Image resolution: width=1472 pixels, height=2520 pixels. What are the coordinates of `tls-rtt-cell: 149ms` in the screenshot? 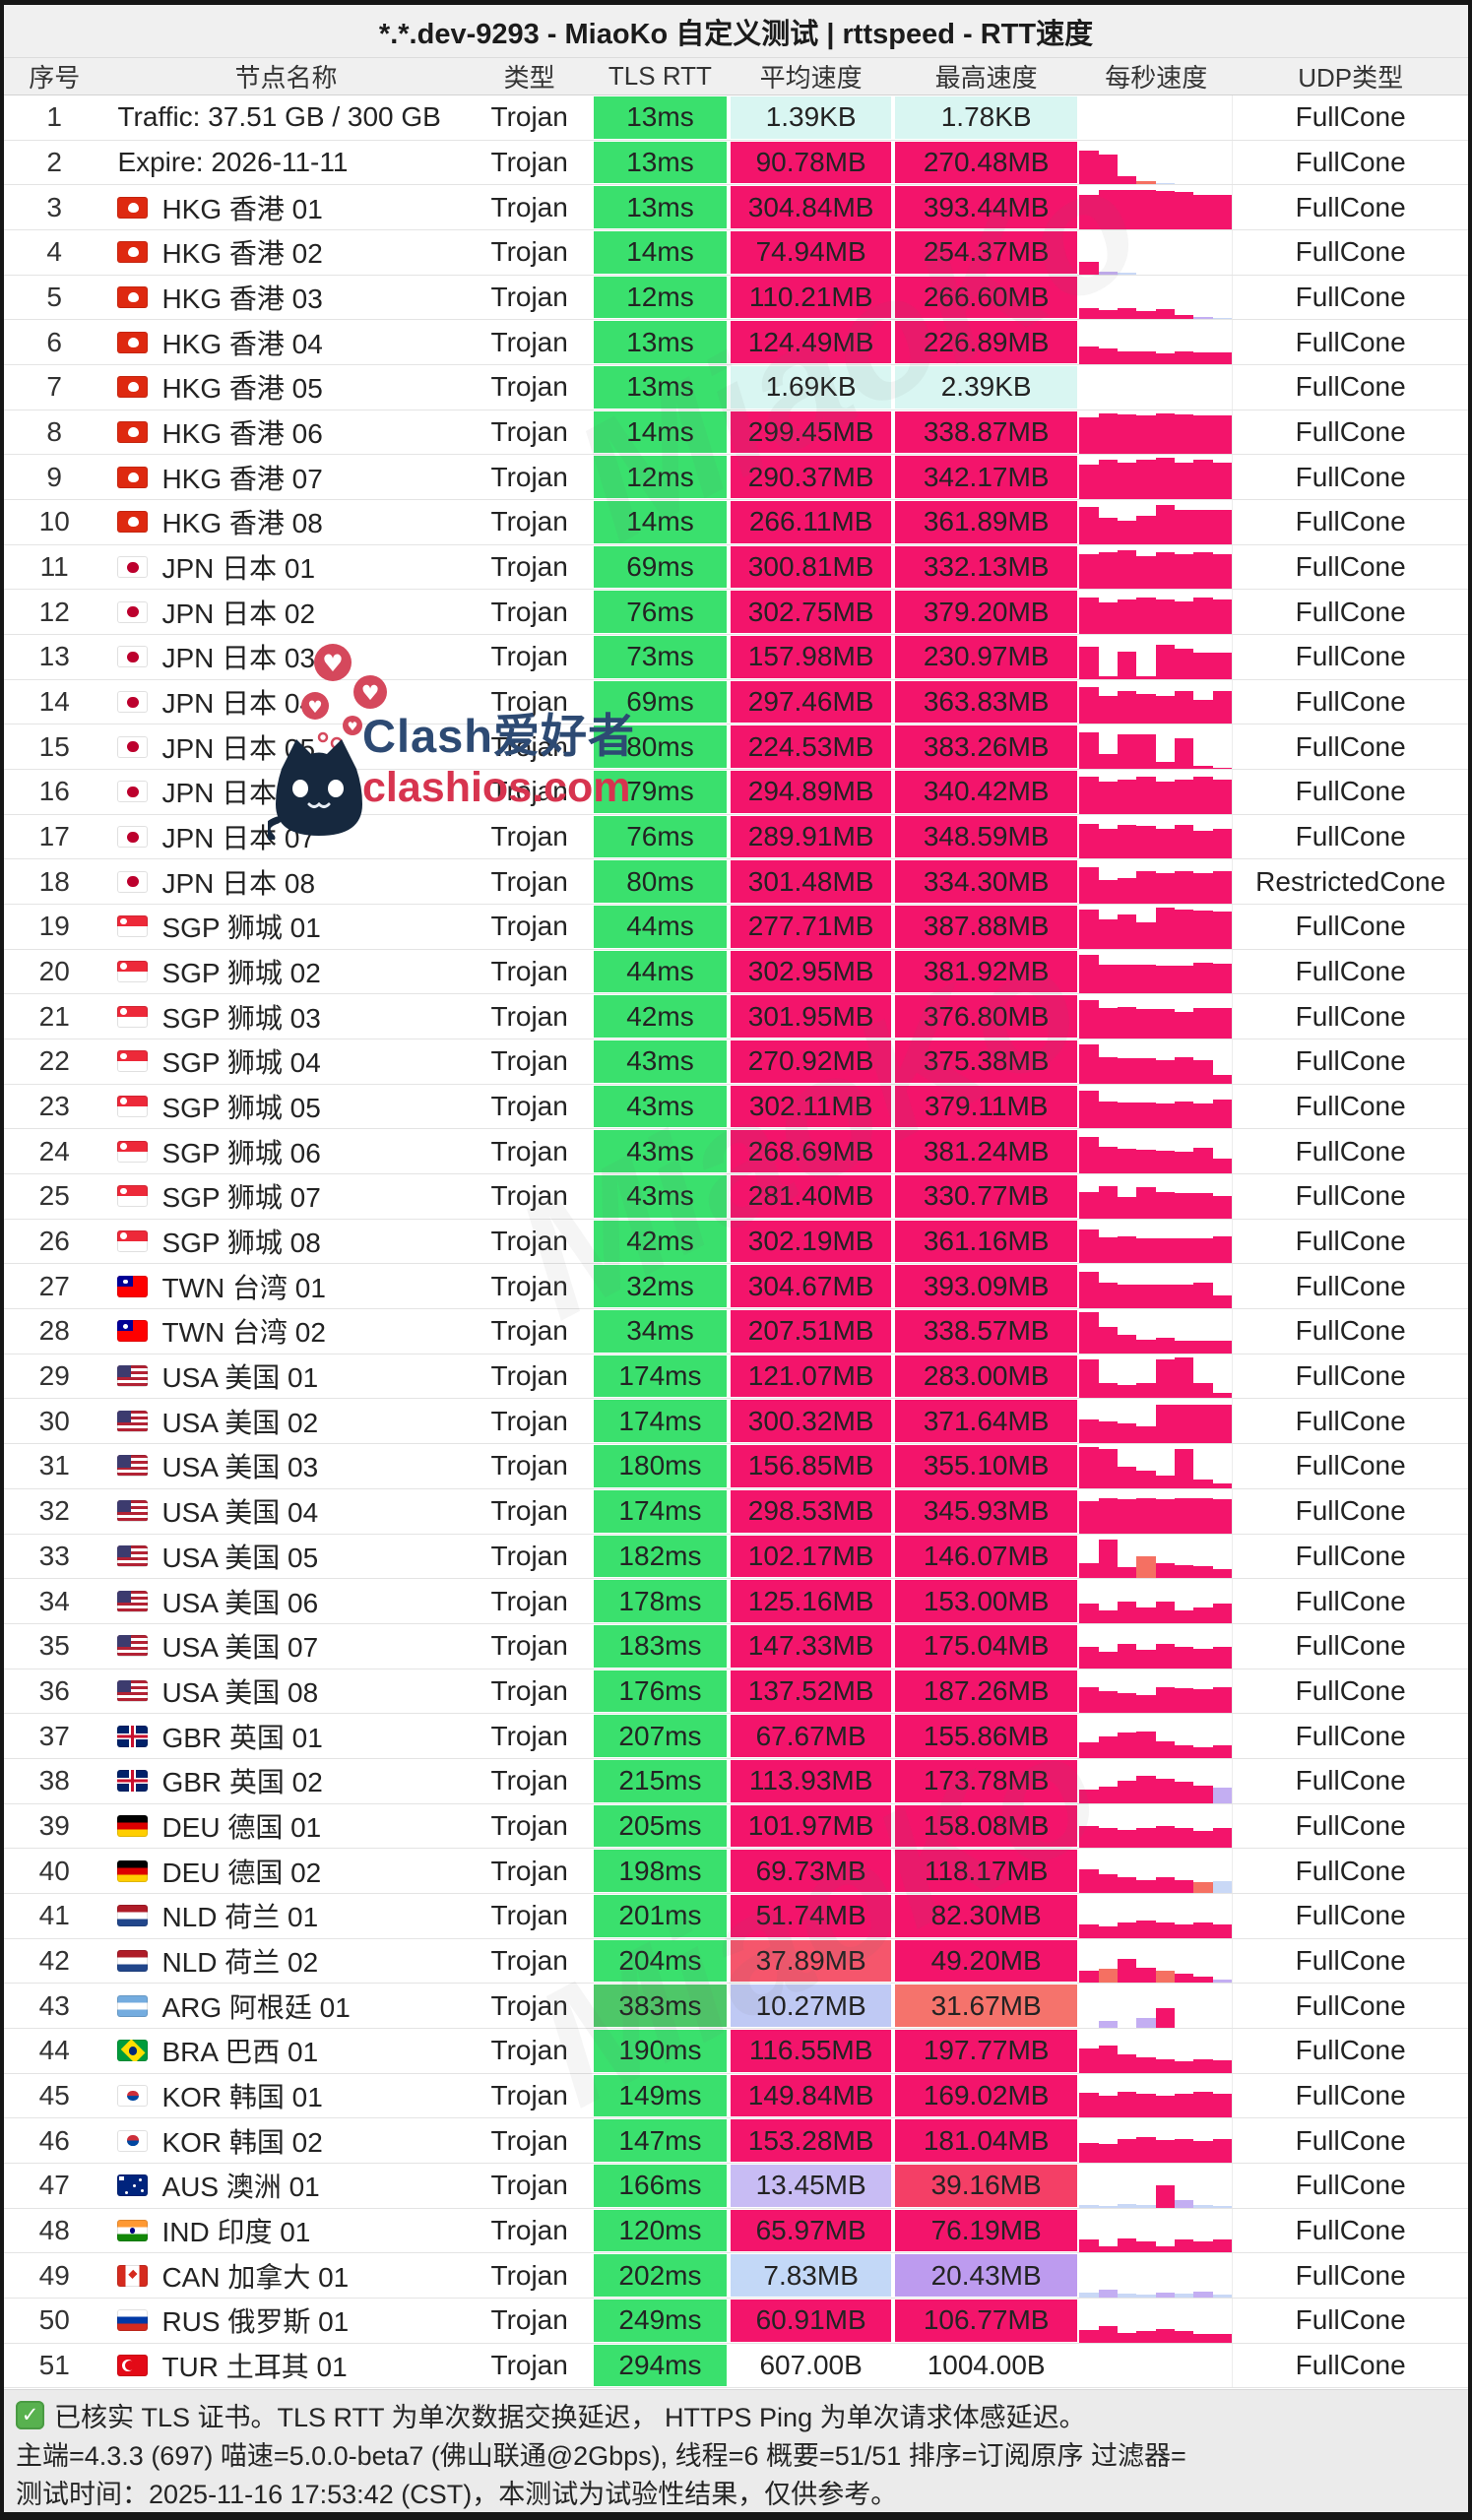 It's located at (660, 2096).